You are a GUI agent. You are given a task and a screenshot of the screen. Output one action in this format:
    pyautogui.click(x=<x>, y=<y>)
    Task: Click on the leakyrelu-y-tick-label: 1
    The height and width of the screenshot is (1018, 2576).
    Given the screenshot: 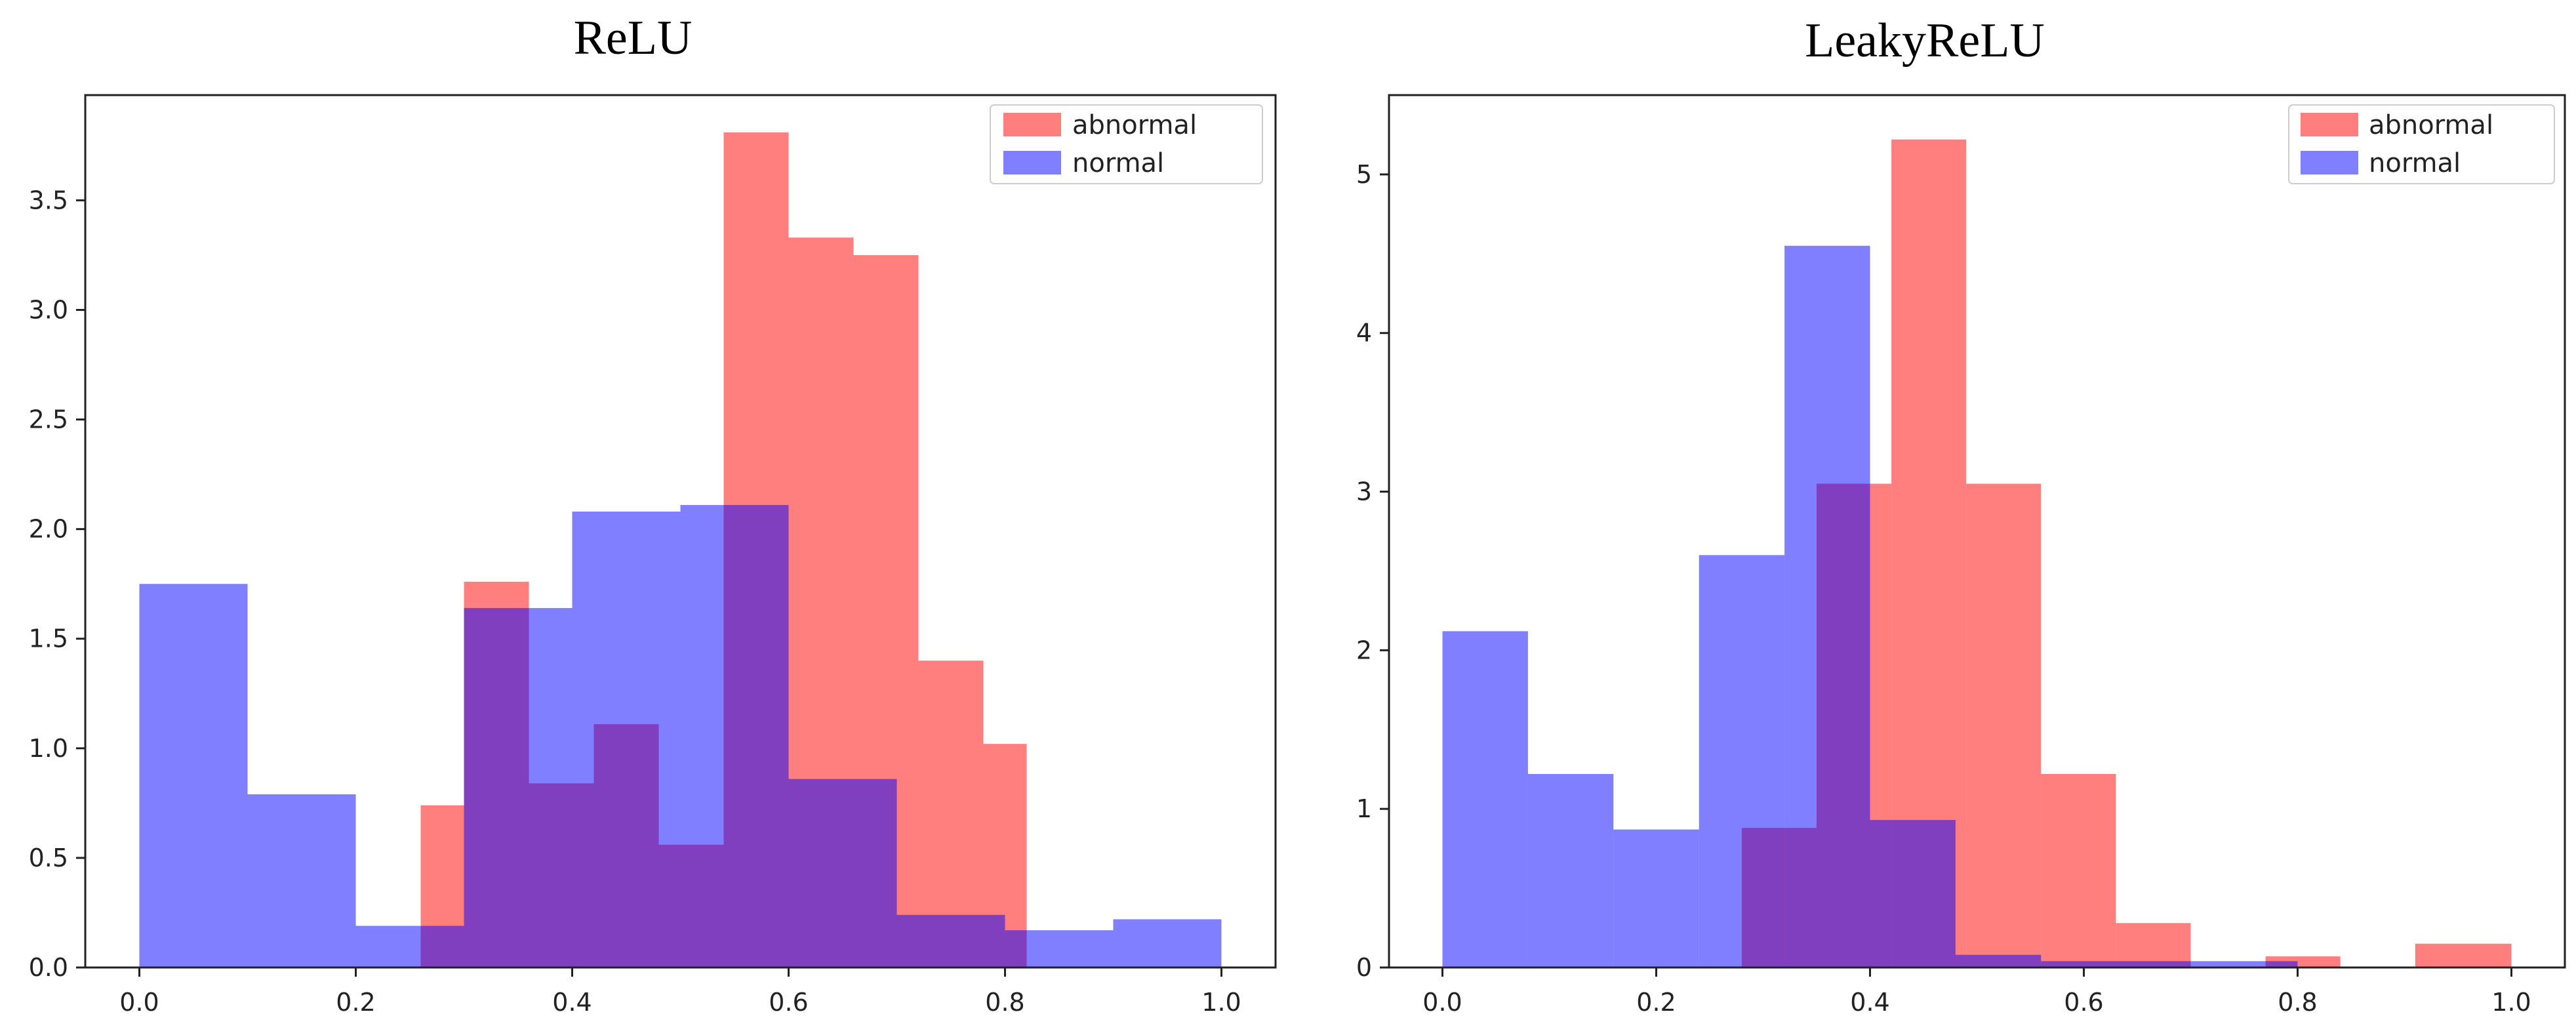 What is the action you would take?
    pyautogui.click(x=1364, y=808)
    